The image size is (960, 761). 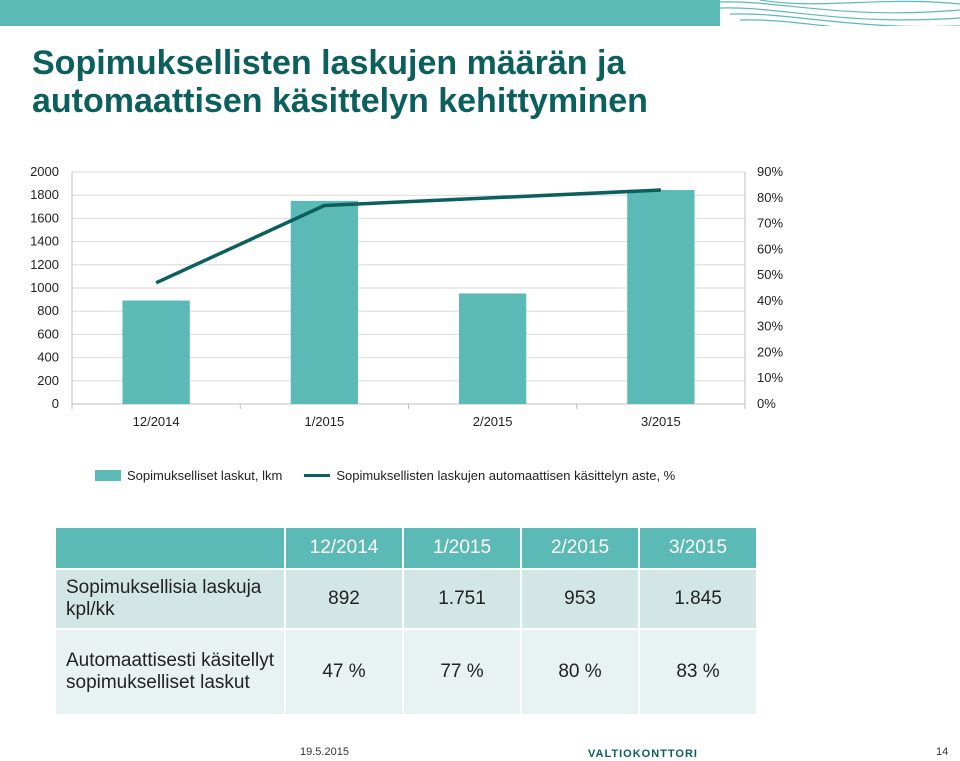 I want to click on y-right-tick-label: 70%, so click(x=770, y=223).